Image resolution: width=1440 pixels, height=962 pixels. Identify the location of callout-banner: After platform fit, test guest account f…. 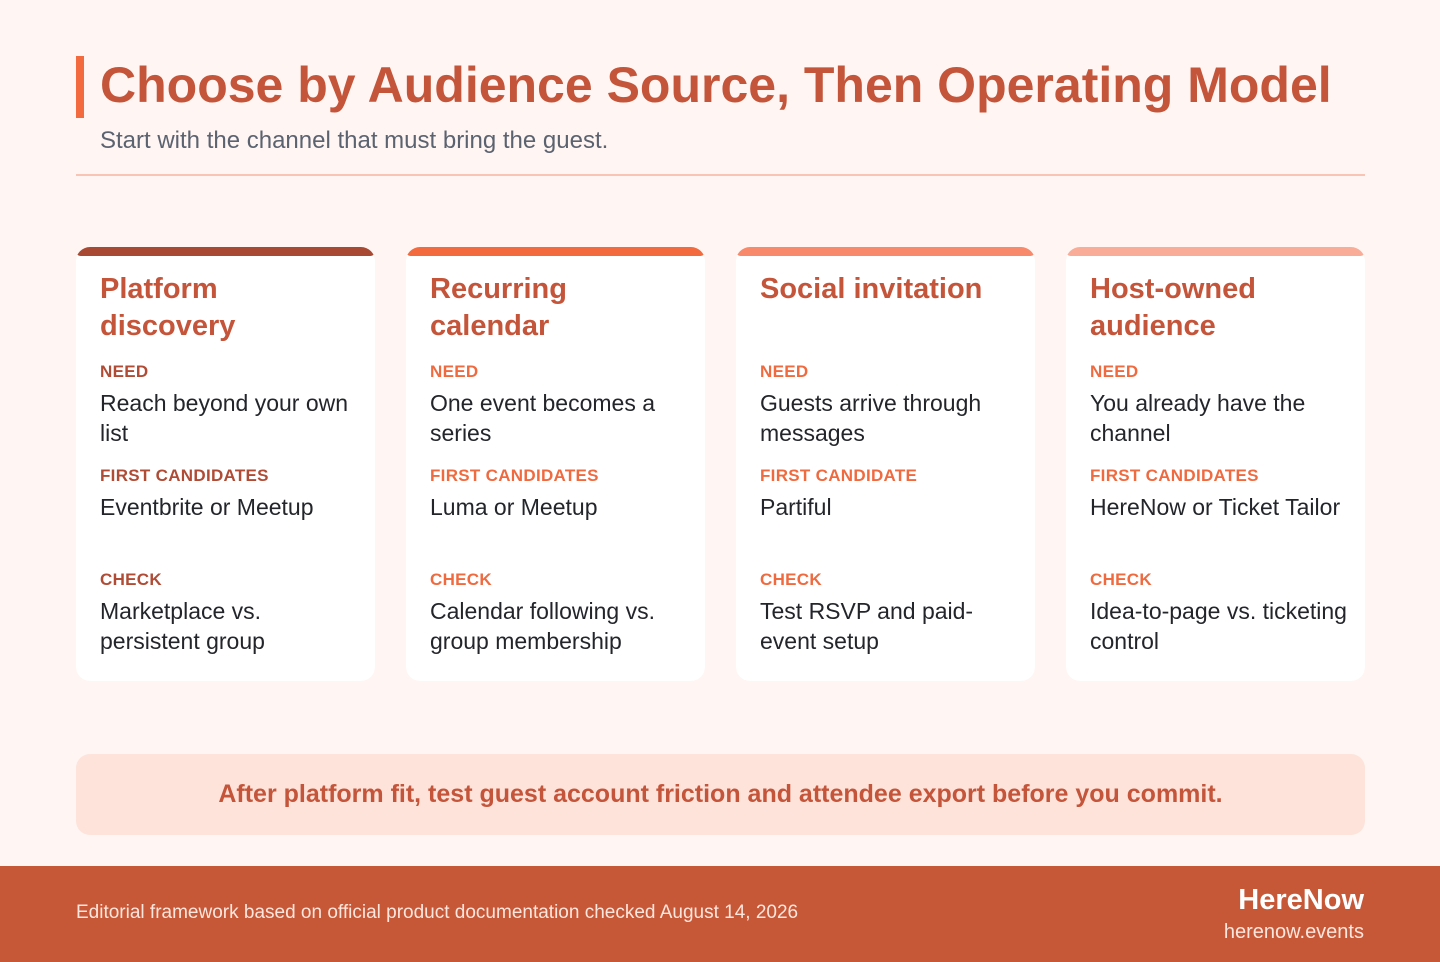
(720, 794).